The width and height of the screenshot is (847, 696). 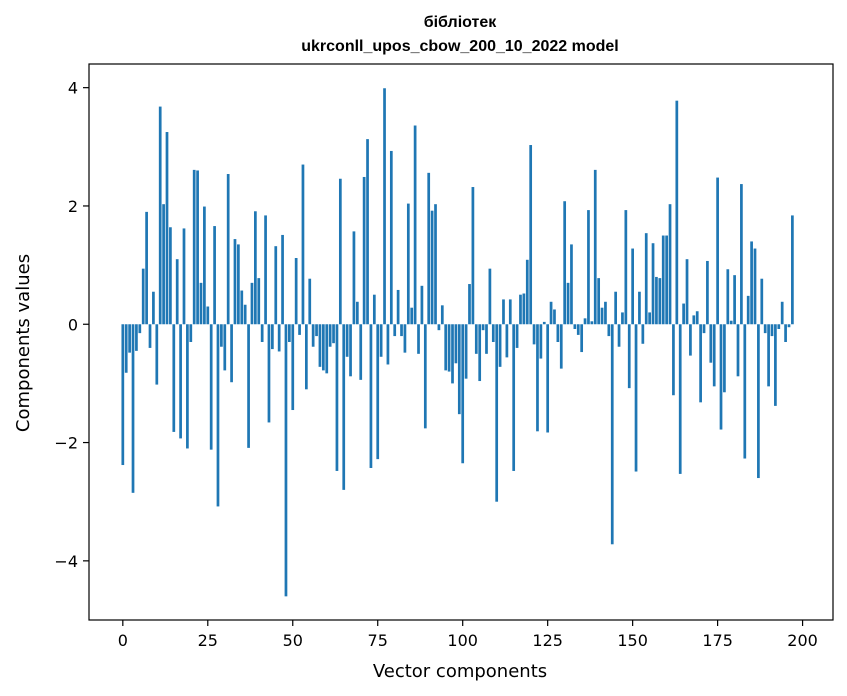 I want to click on x-tick-label: 50, so click(x=293, y=640).